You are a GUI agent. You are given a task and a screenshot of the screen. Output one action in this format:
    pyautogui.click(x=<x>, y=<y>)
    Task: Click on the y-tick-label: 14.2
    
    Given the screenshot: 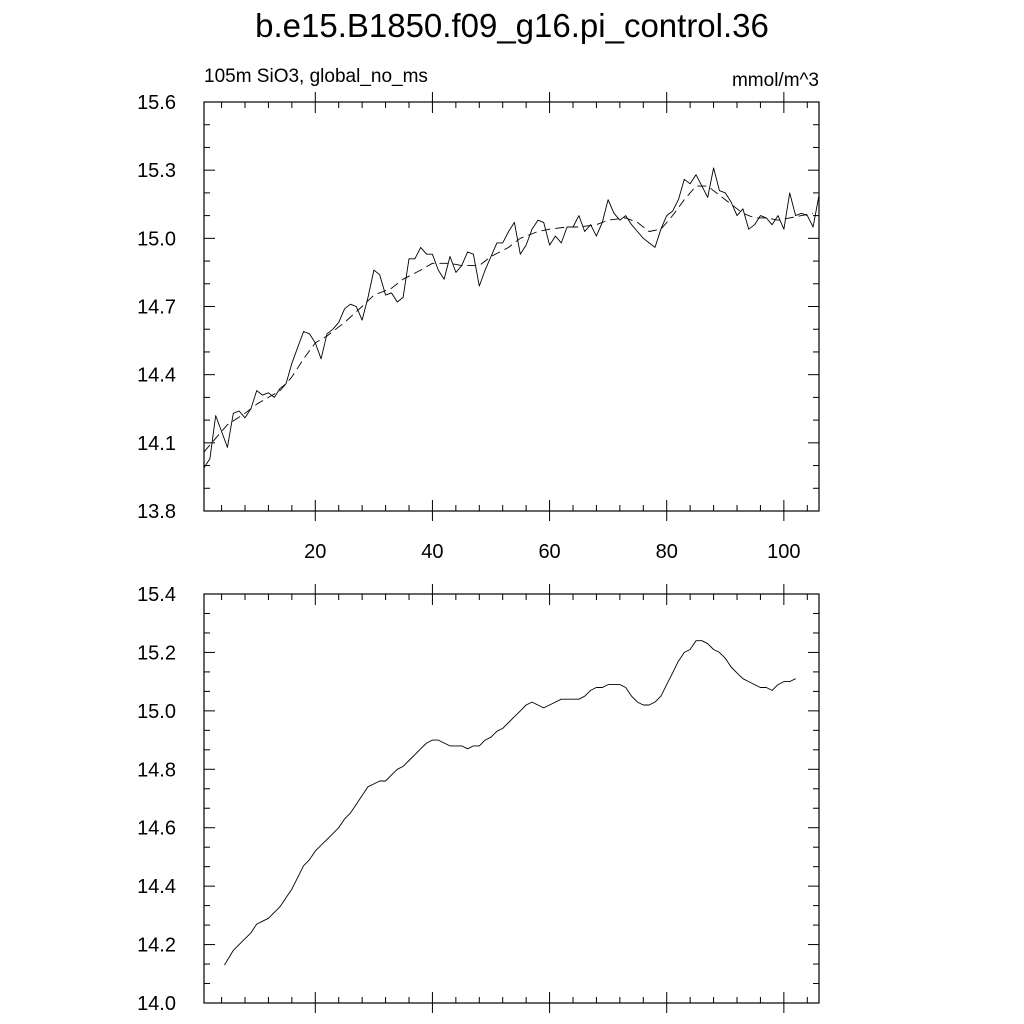 What is the action you would take?
    pyautogui.click(x=156, y=946)
    